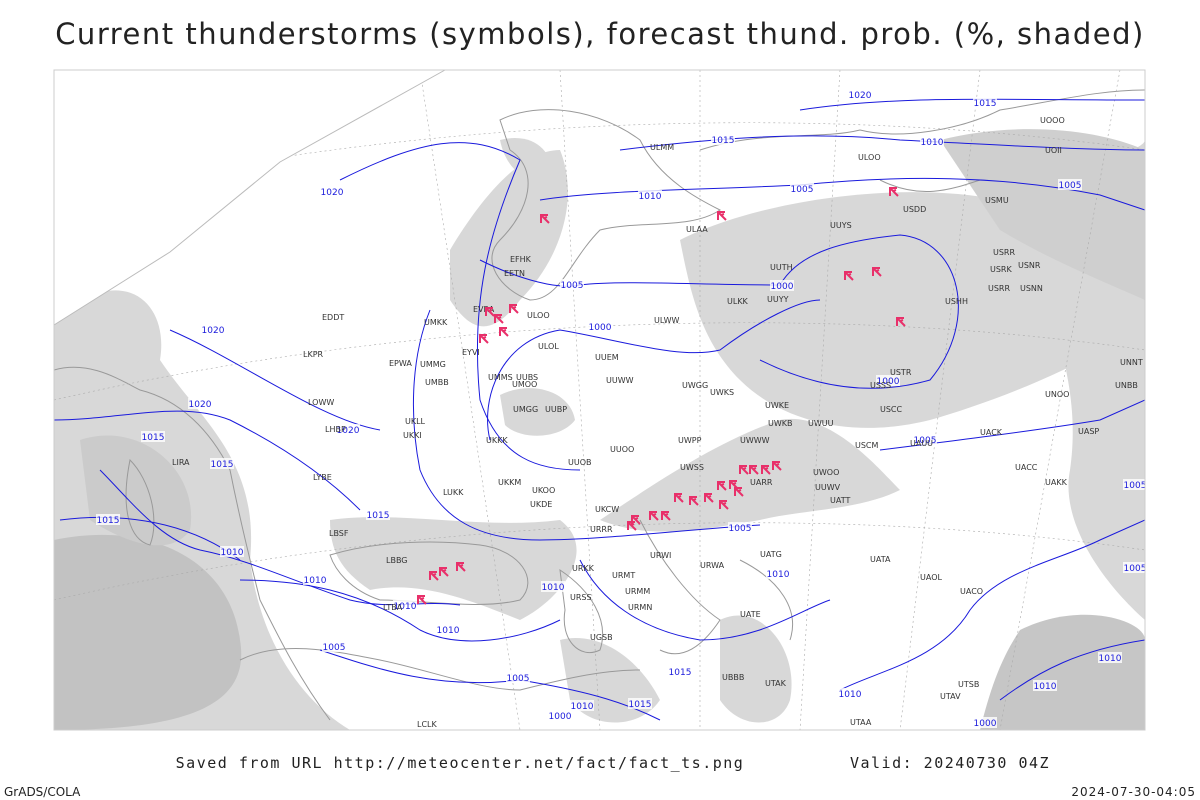  Describe the element at coordinates (541, 504) in the screenshot. I see `station-label: UKDE` at that location.